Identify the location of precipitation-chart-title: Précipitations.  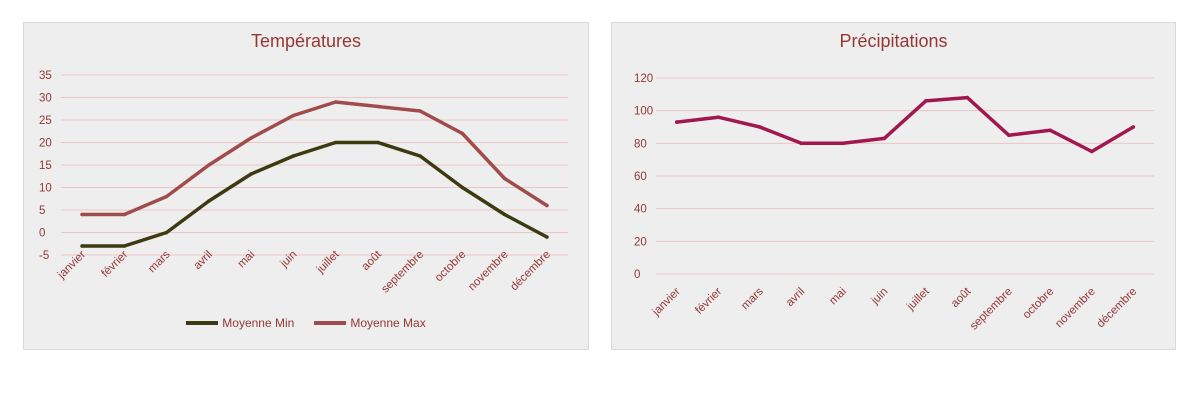
(893, 41).